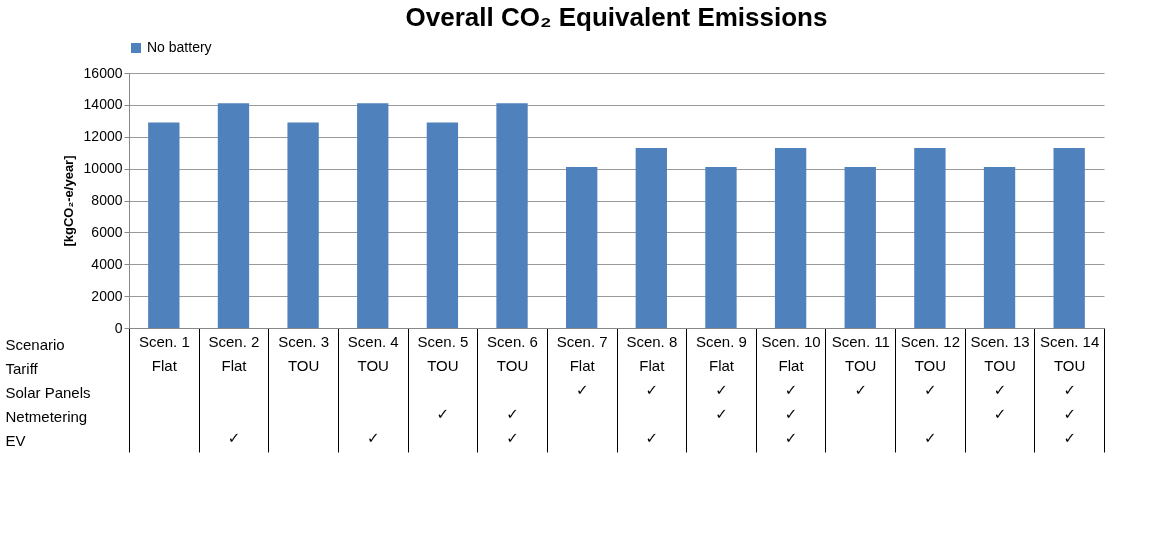  What do you see at coordinates (373, 389) in the screenshot?
I see `category-label: Scen. 4 TOU ✓` at bounding box center [373, 389].